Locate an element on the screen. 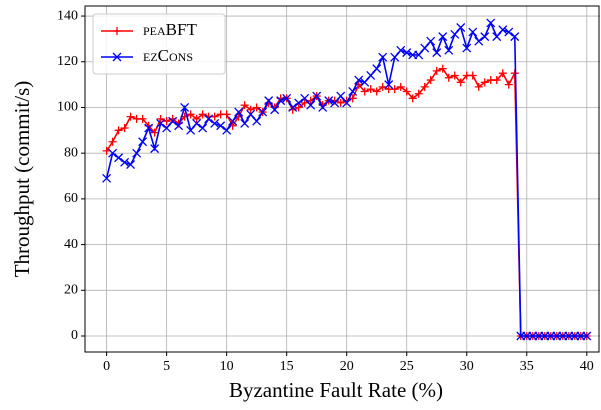  y-axis-label: Throughput (commit/s) is located at coordinates (22, 179).